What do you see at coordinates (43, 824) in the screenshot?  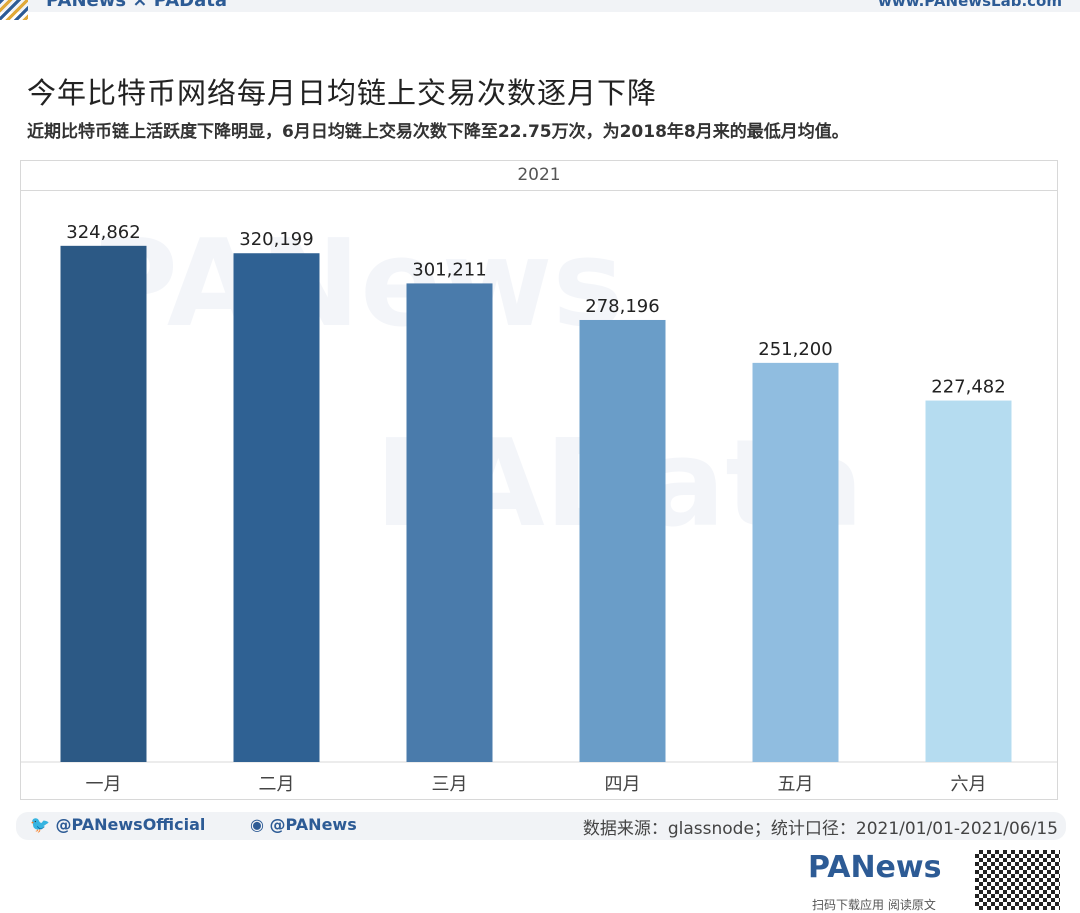 I see `twitter-icon: 🐦` at bounding box center [43, 824].